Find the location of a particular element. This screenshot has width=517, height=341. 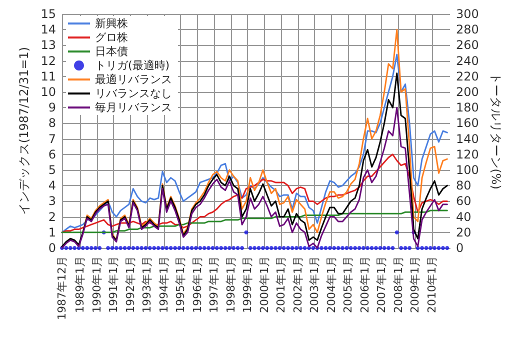

y2-tick-label: 260 is located at coordinates (467, 45).